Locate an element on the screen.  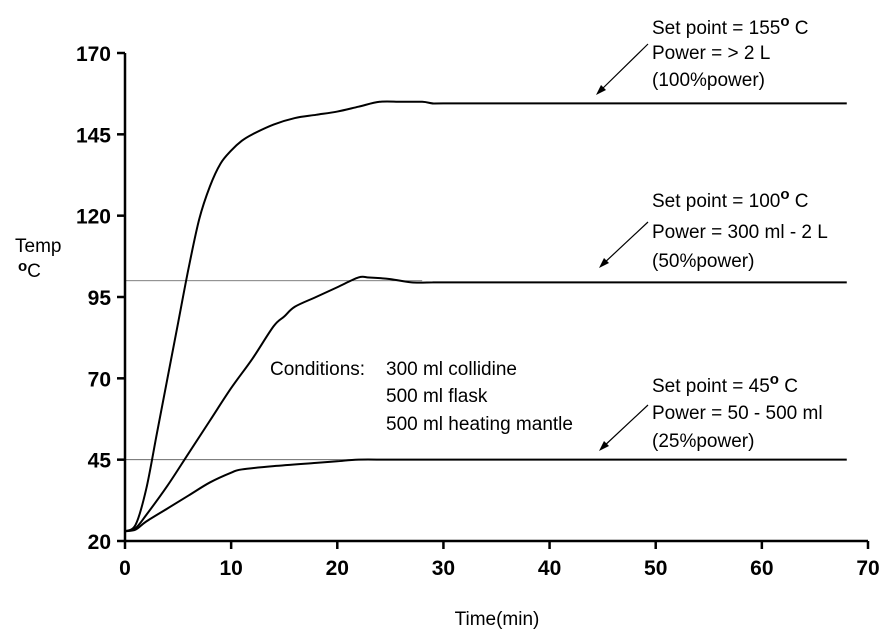
x-tick-label: 20 is located at coordinates (337, 568).